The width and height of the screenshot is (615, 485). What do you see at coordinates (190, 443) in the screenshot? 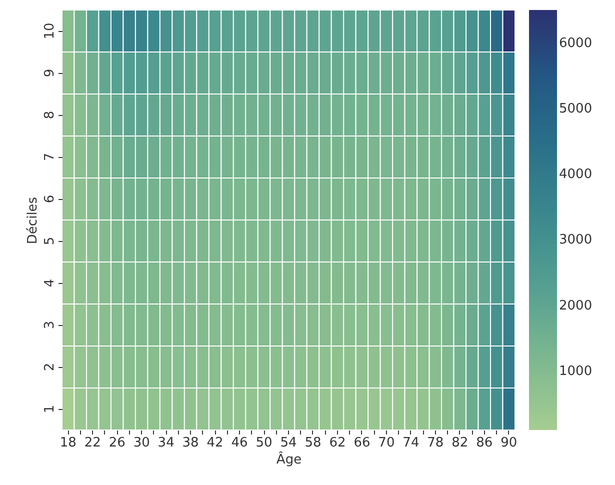
I see `x-tick-label: 38` at bounding box center [190, 443].